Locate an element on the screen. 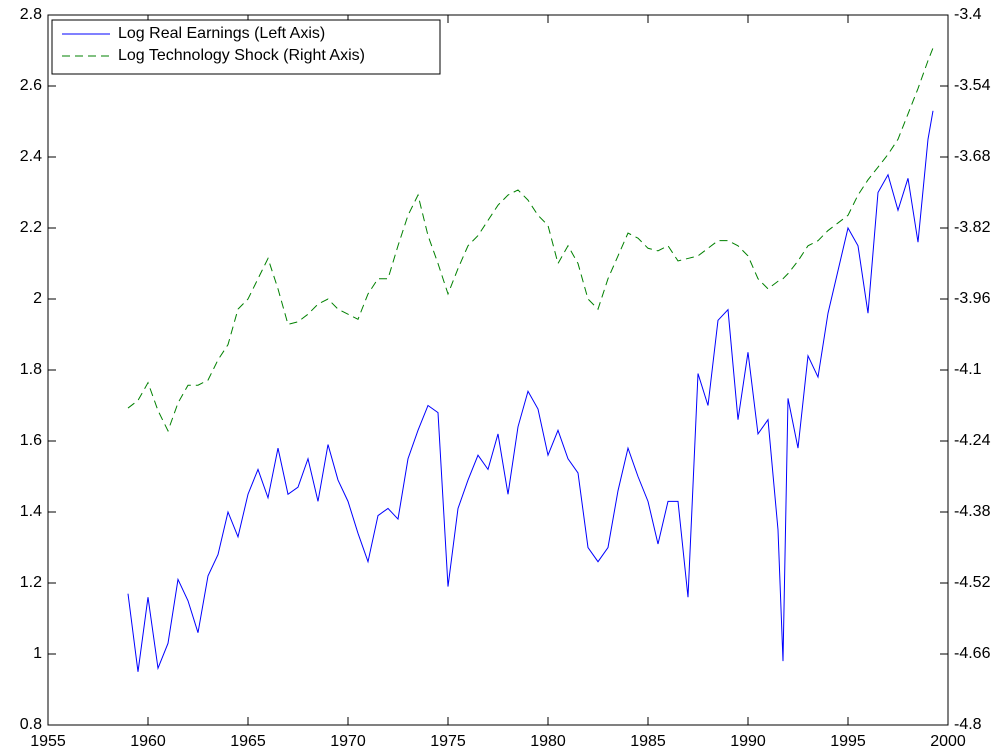 This screenshot has width=1008, height=754. y-tick-label: 2.6 is located at coordinates (31, 85).